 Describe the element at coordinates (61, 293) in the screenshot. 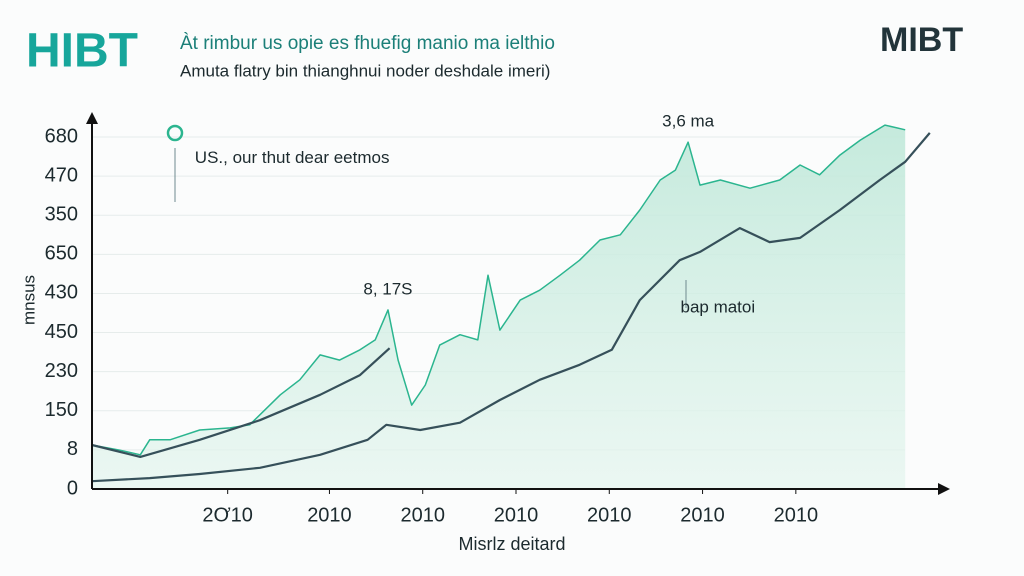

I see `y-tick-label: 430` at that location.